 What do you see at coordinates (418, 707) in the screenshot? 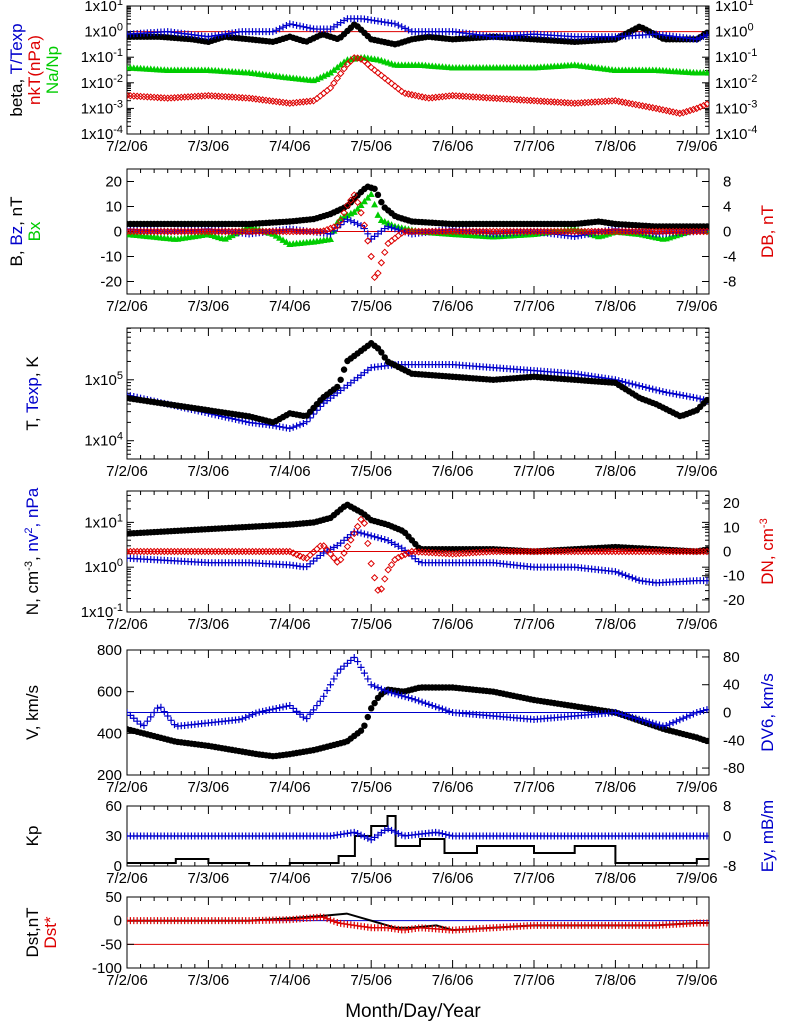
I see `series-group` at bounding box center [418, 707].